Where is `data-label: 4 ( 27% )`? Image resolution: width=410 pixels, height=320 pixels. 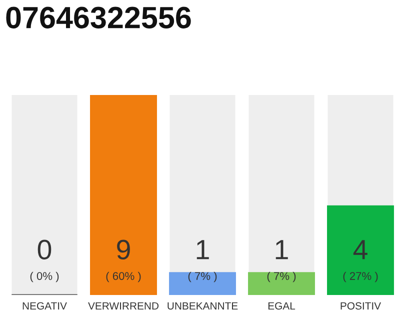
data-label: 4 ( 27% ) is located at coordinates (360, 261).